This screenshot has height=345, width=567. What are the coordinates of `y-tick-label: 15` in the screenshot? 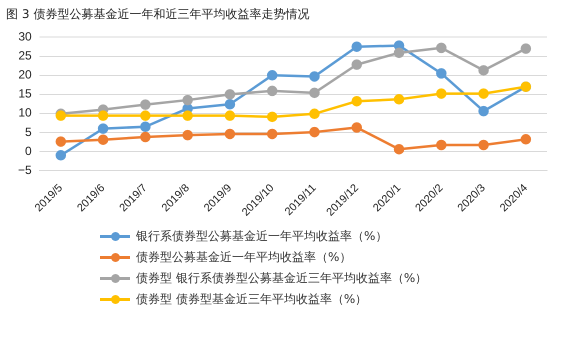 It's located at (25, 93).